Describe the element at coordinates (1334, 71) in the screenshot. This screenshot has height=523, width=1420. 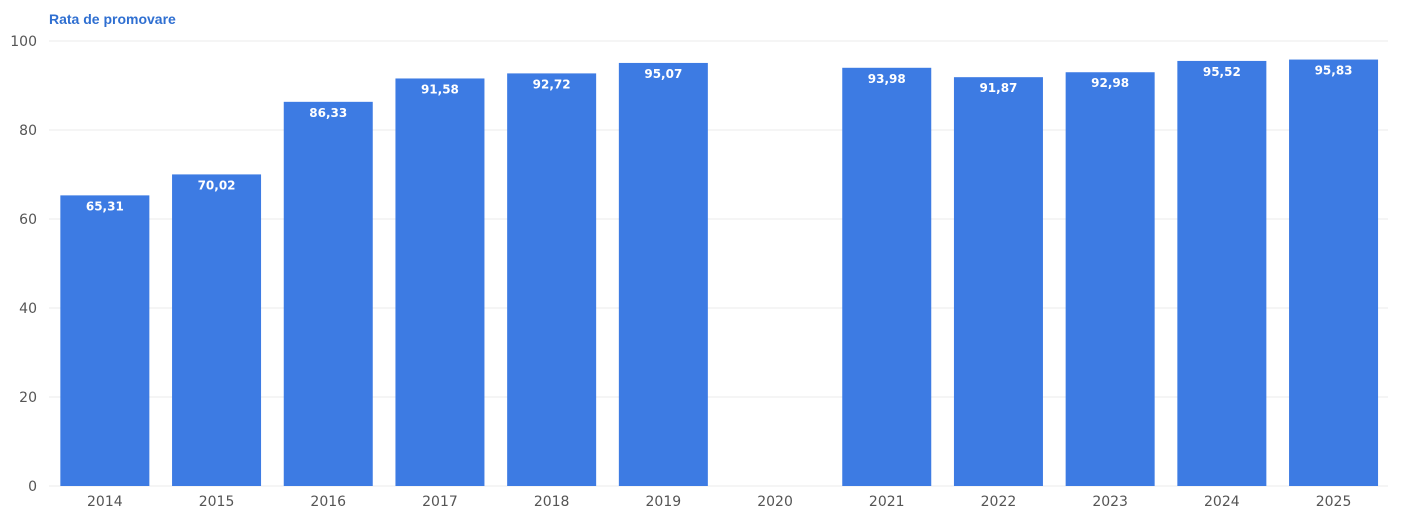
I see `bar-value-label: 95,83` at that location.